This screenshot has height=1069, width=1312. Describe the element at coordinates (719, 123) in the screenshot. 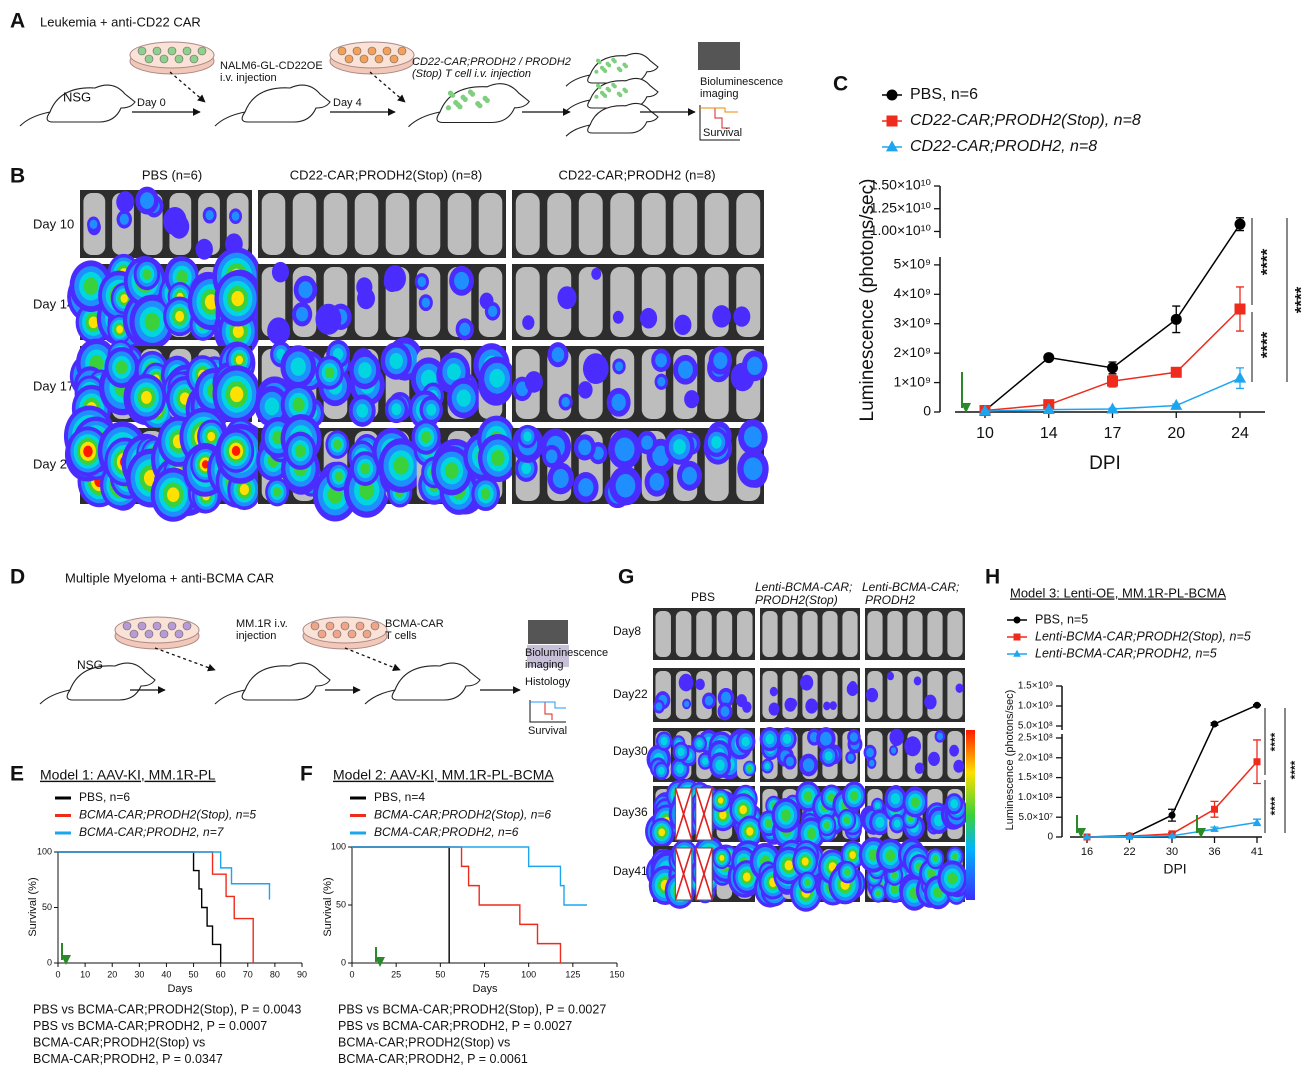

I see `mini-survival` at that location.